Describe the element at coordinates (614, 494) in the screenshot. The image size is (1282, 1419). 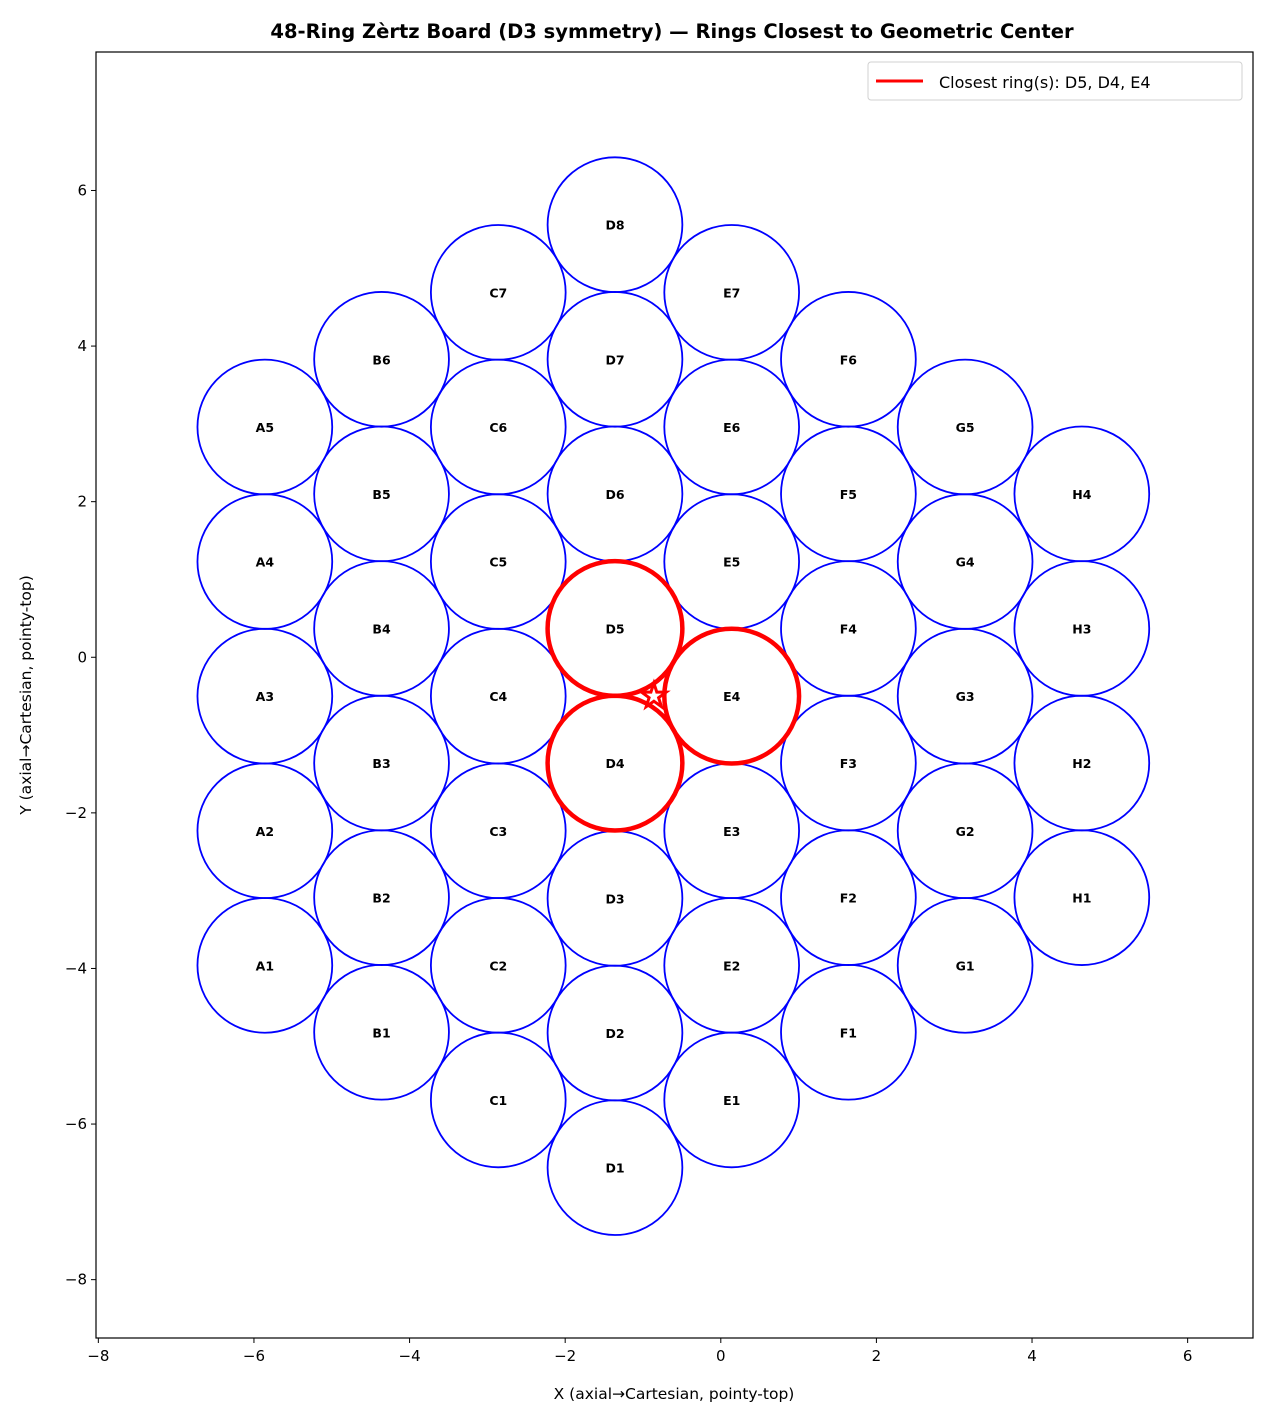
I see `ring-label-D6: D6` at that location.